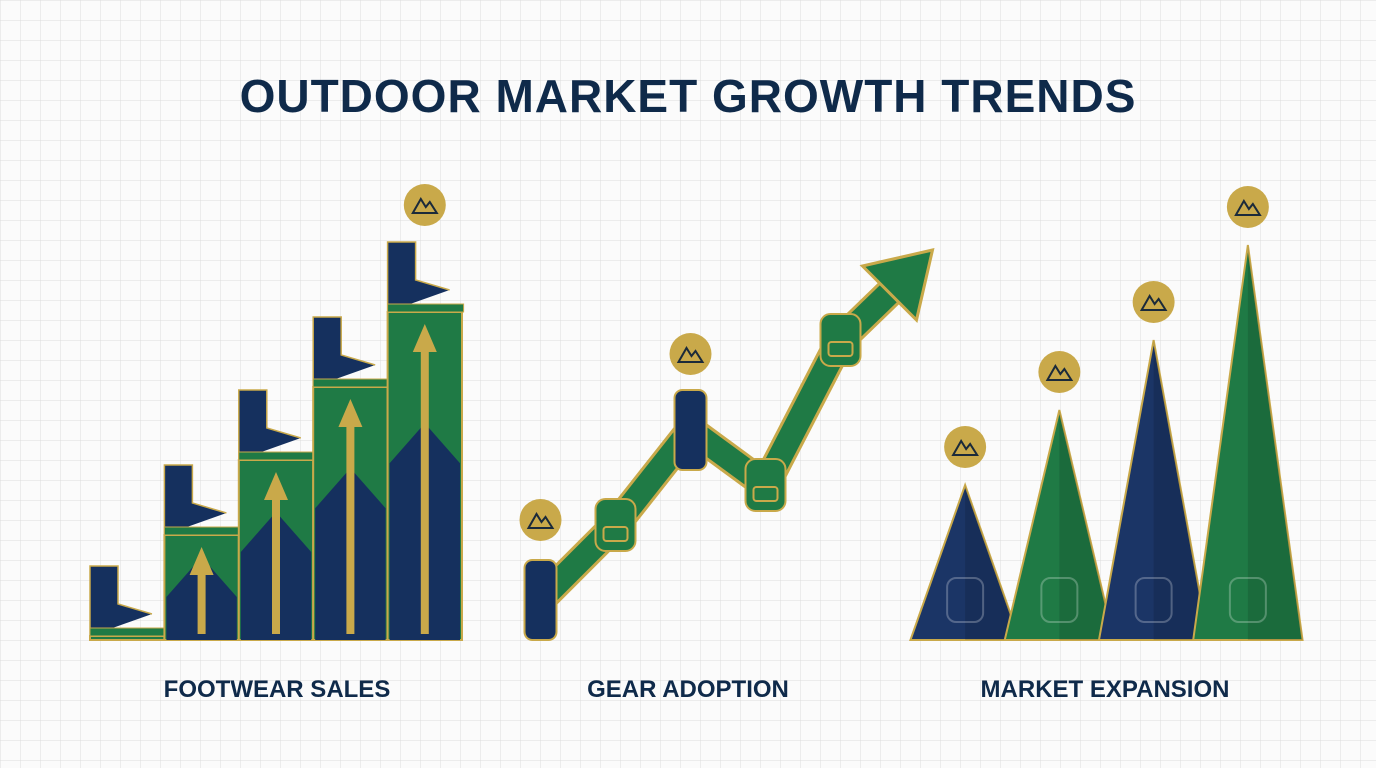 The width and height of the screenshot is (1376, 768). Describe the element at coordinates (897, 285) in the screenshot. I see `arrow-head` at that location.